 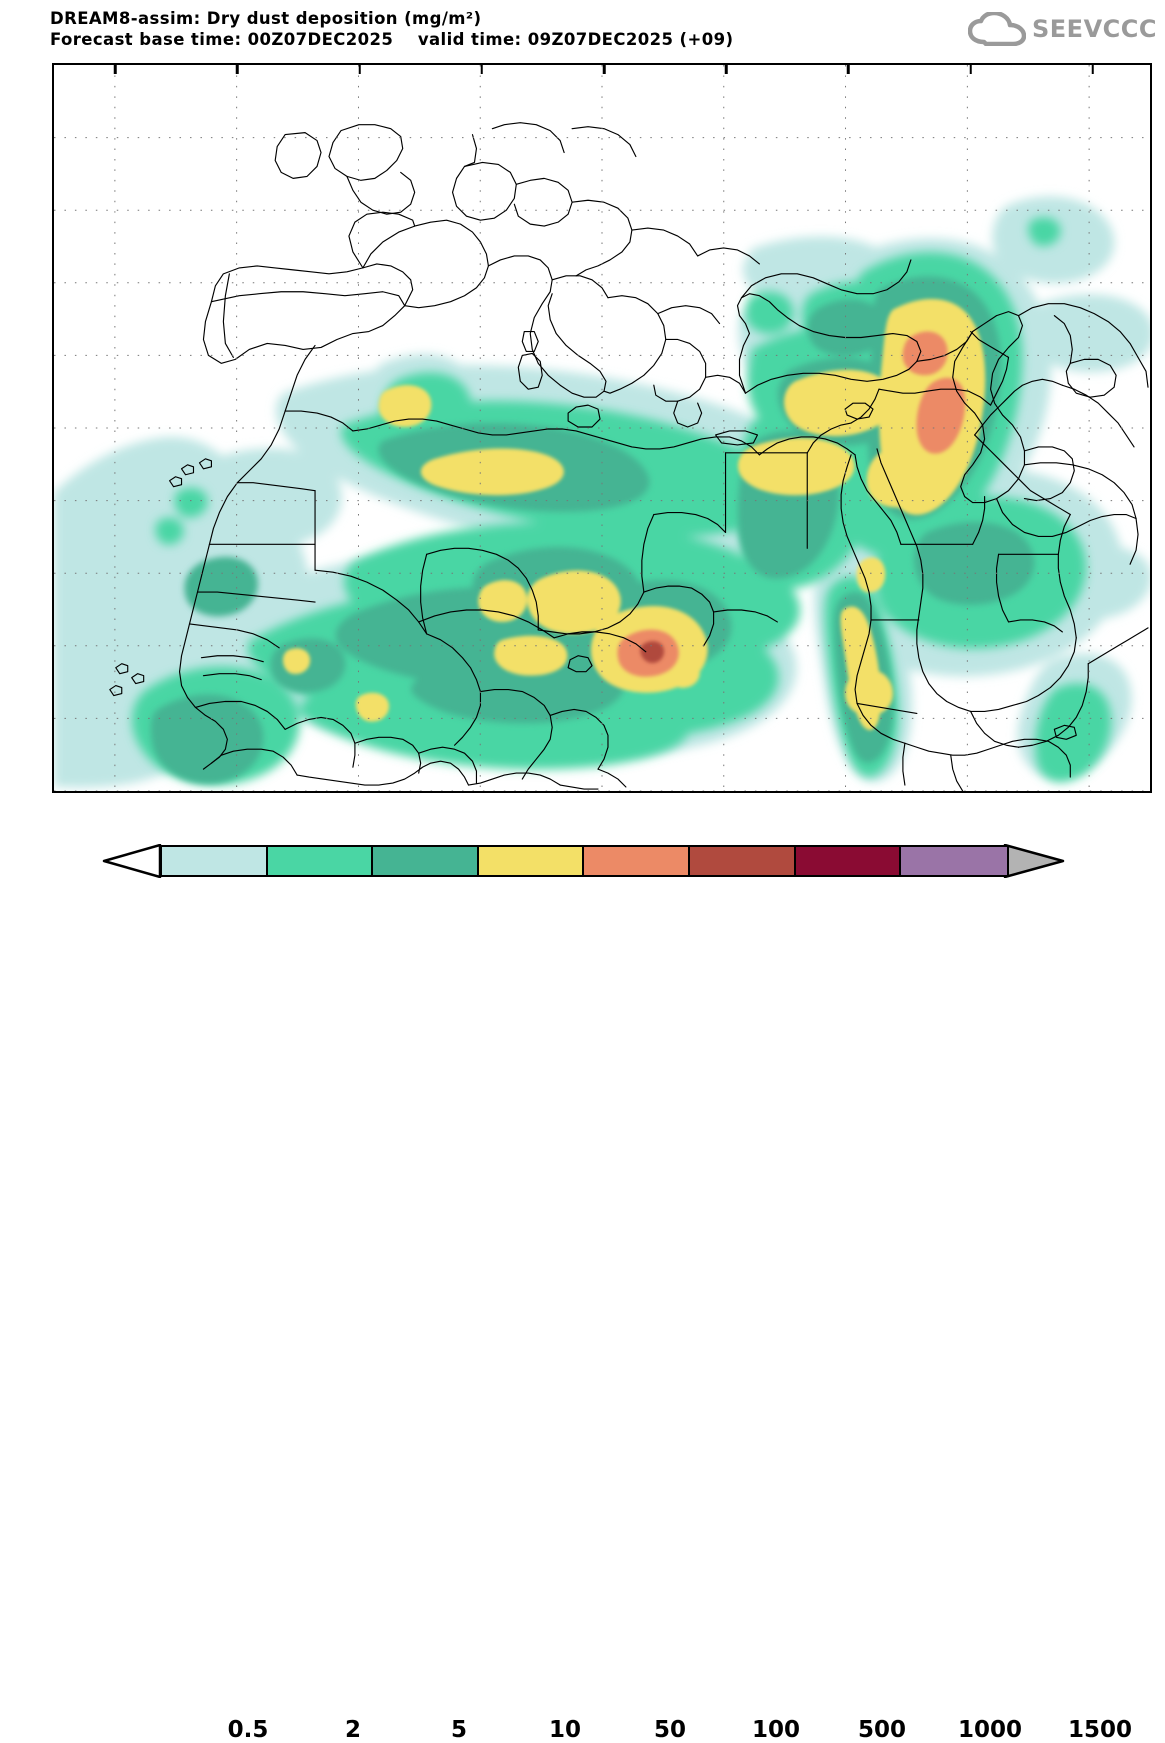 What do you see at coordinates (248, 1730) in the screenshot?
I see `colorbar-tick-0p5: 0.5` at bounding box center [248, 1730].